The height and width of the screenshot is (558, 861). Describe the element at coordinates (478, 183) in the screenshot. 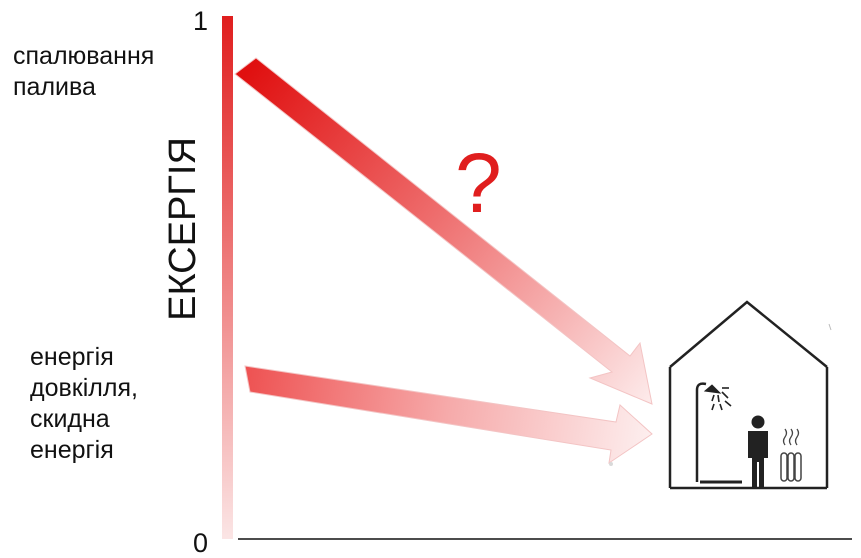

I see `question-mark: ?` at that location.